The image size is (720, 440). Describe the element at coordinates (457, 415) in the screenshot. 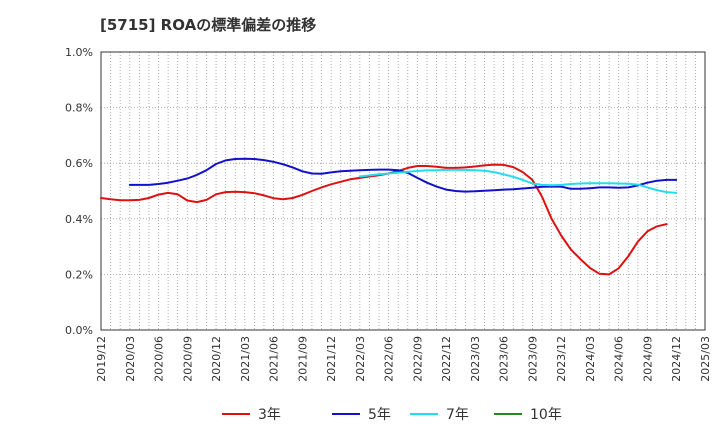

I see `legend-label: 7年` at that location.